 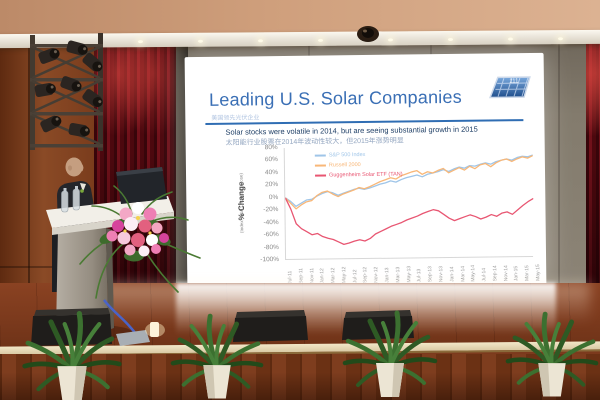 I want to click on x-tick: May-12, so click(x=344, y=275).